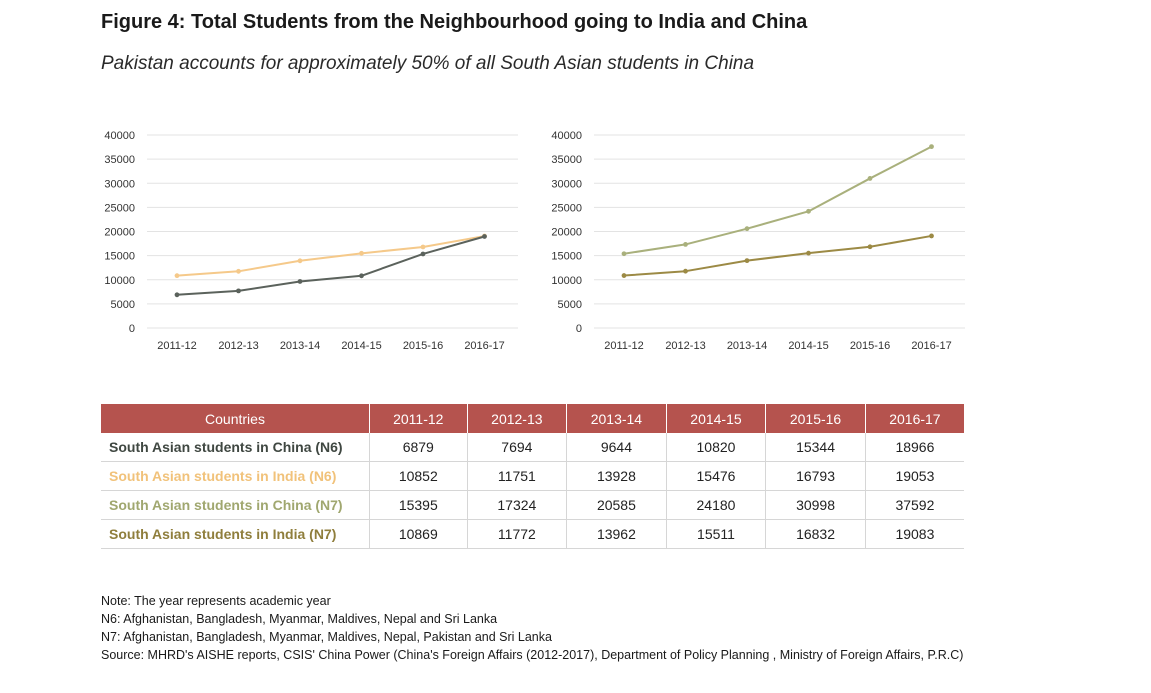 The height and width of the screenshot is (693, 1151). What do you see at coordinates (815, 505) in the screenshot?
I see `table-cell: 30998` at bounding box center [815, 505].